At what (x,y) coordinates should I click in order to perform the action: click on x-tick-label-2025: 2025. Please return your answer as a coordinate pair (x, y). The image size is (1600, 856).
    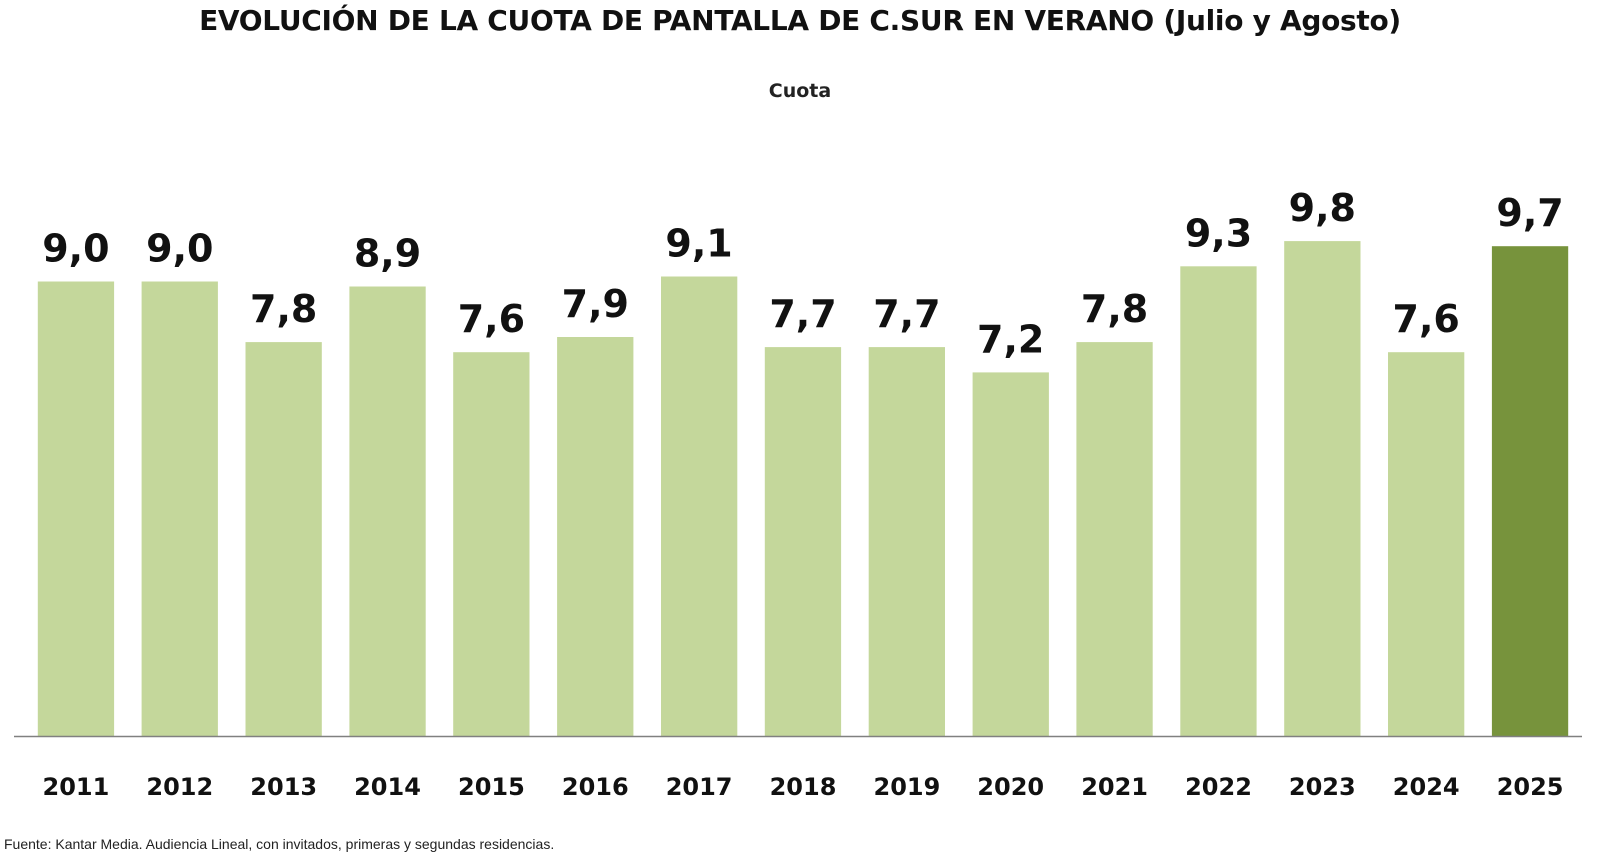
    Looking at the image, I should click on (1530, 787).